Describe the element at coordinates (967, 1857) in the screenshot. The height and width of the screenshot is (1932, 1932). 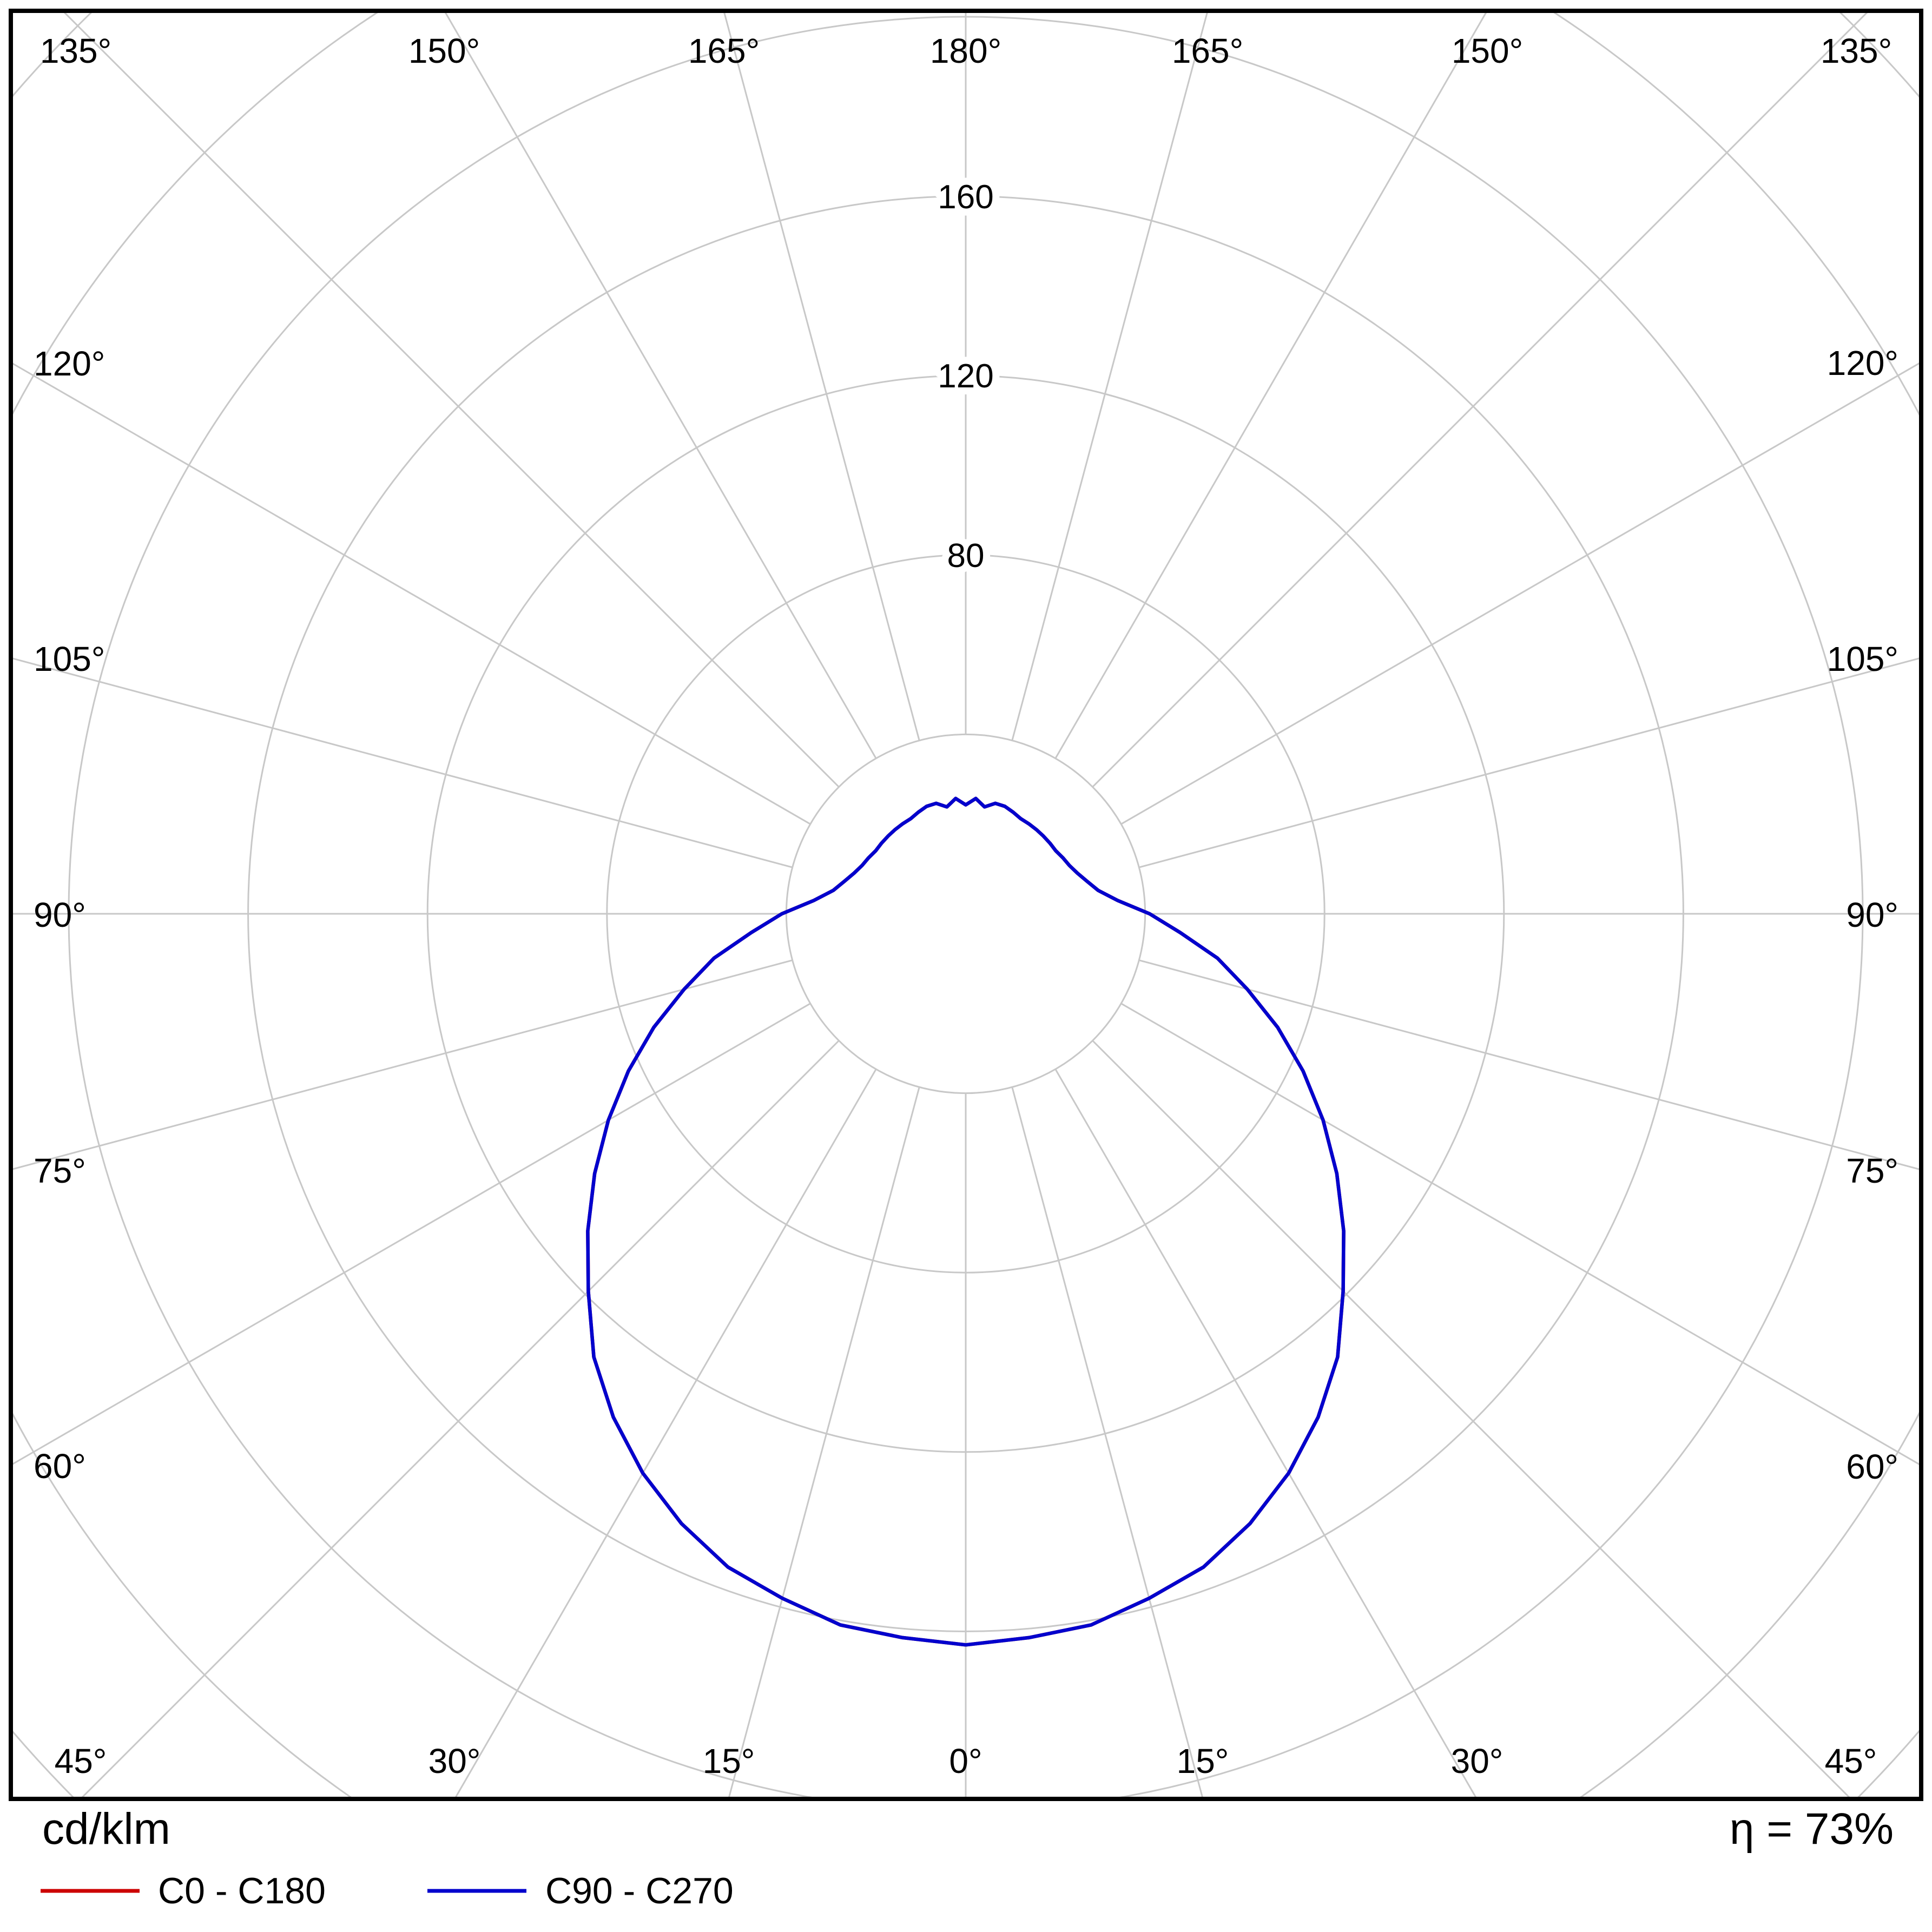
I see `footer: cd/klm η = 73% C0 - C180 C90 - C270` at that location.